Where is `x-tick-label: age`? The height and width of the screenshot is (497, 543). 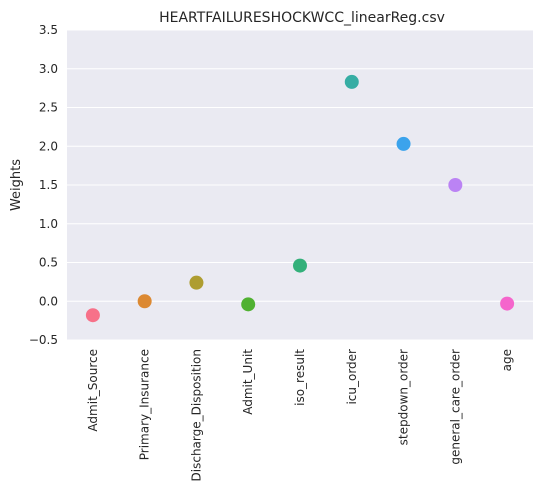
x-tick-label: age is located at coordinates (507, 360).